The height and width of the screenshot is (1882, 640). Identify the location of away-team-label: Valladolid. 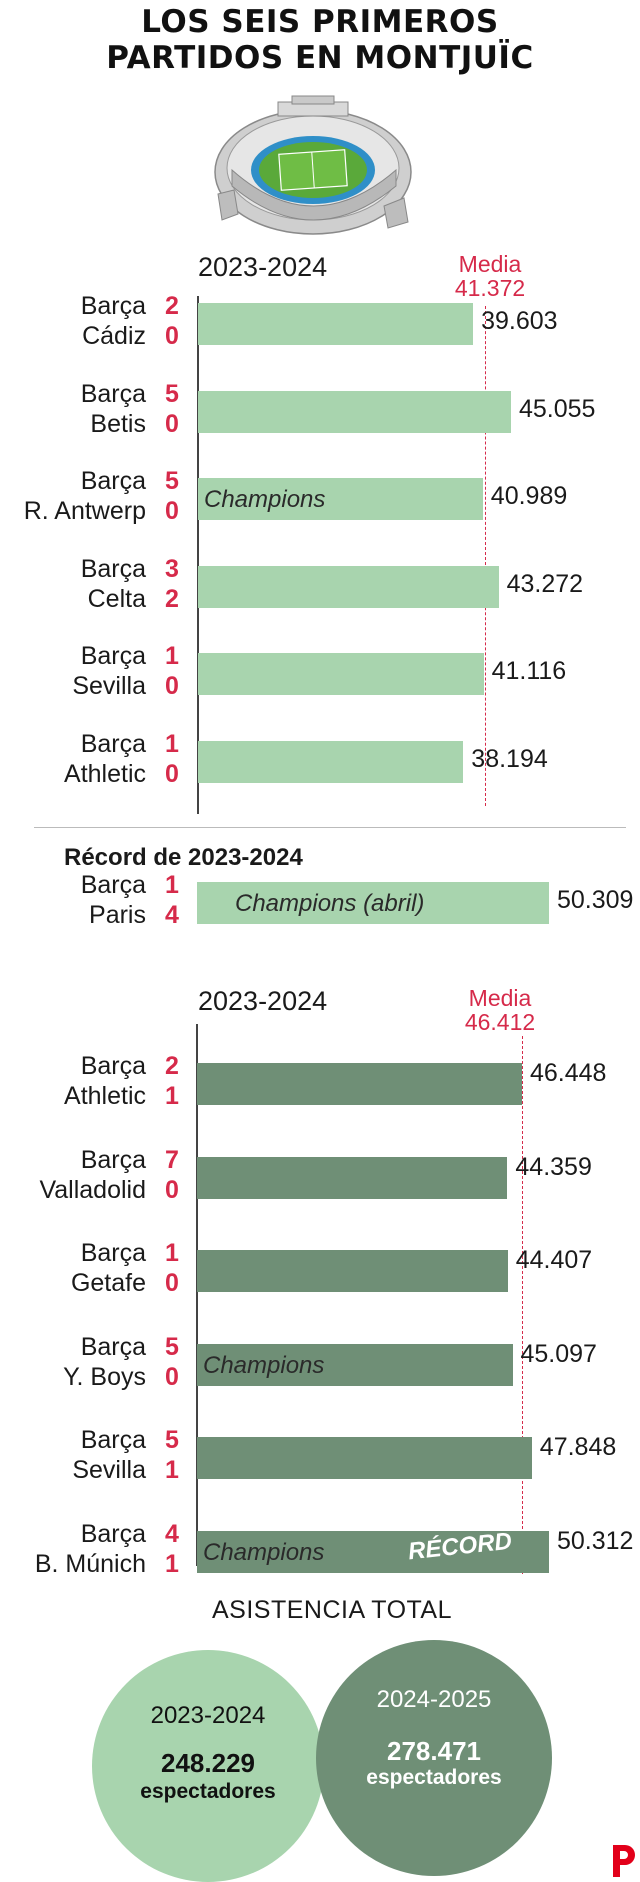
(92, 1189).